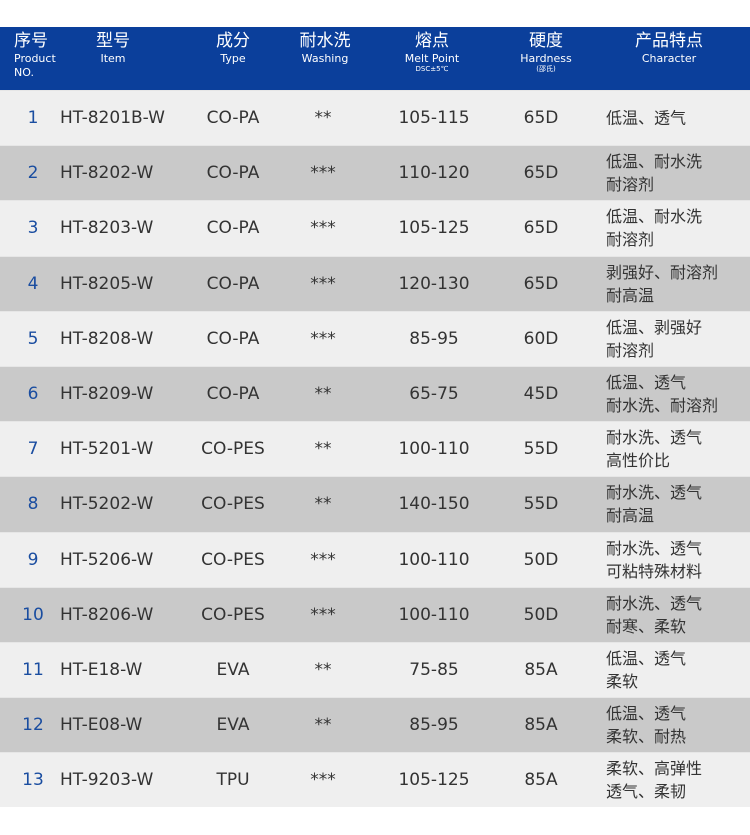  I want to click on character-line: 耐水洗、耐溶剂, so click(662, 406).